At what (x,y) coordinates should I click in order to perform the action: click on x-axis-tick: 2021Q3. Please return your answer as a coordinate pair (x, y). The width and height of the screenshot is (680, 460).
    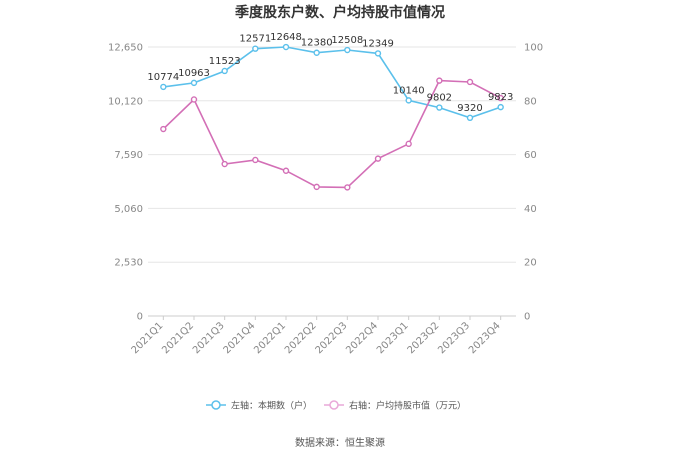
    Looking at the image, I should click on (209, 338).